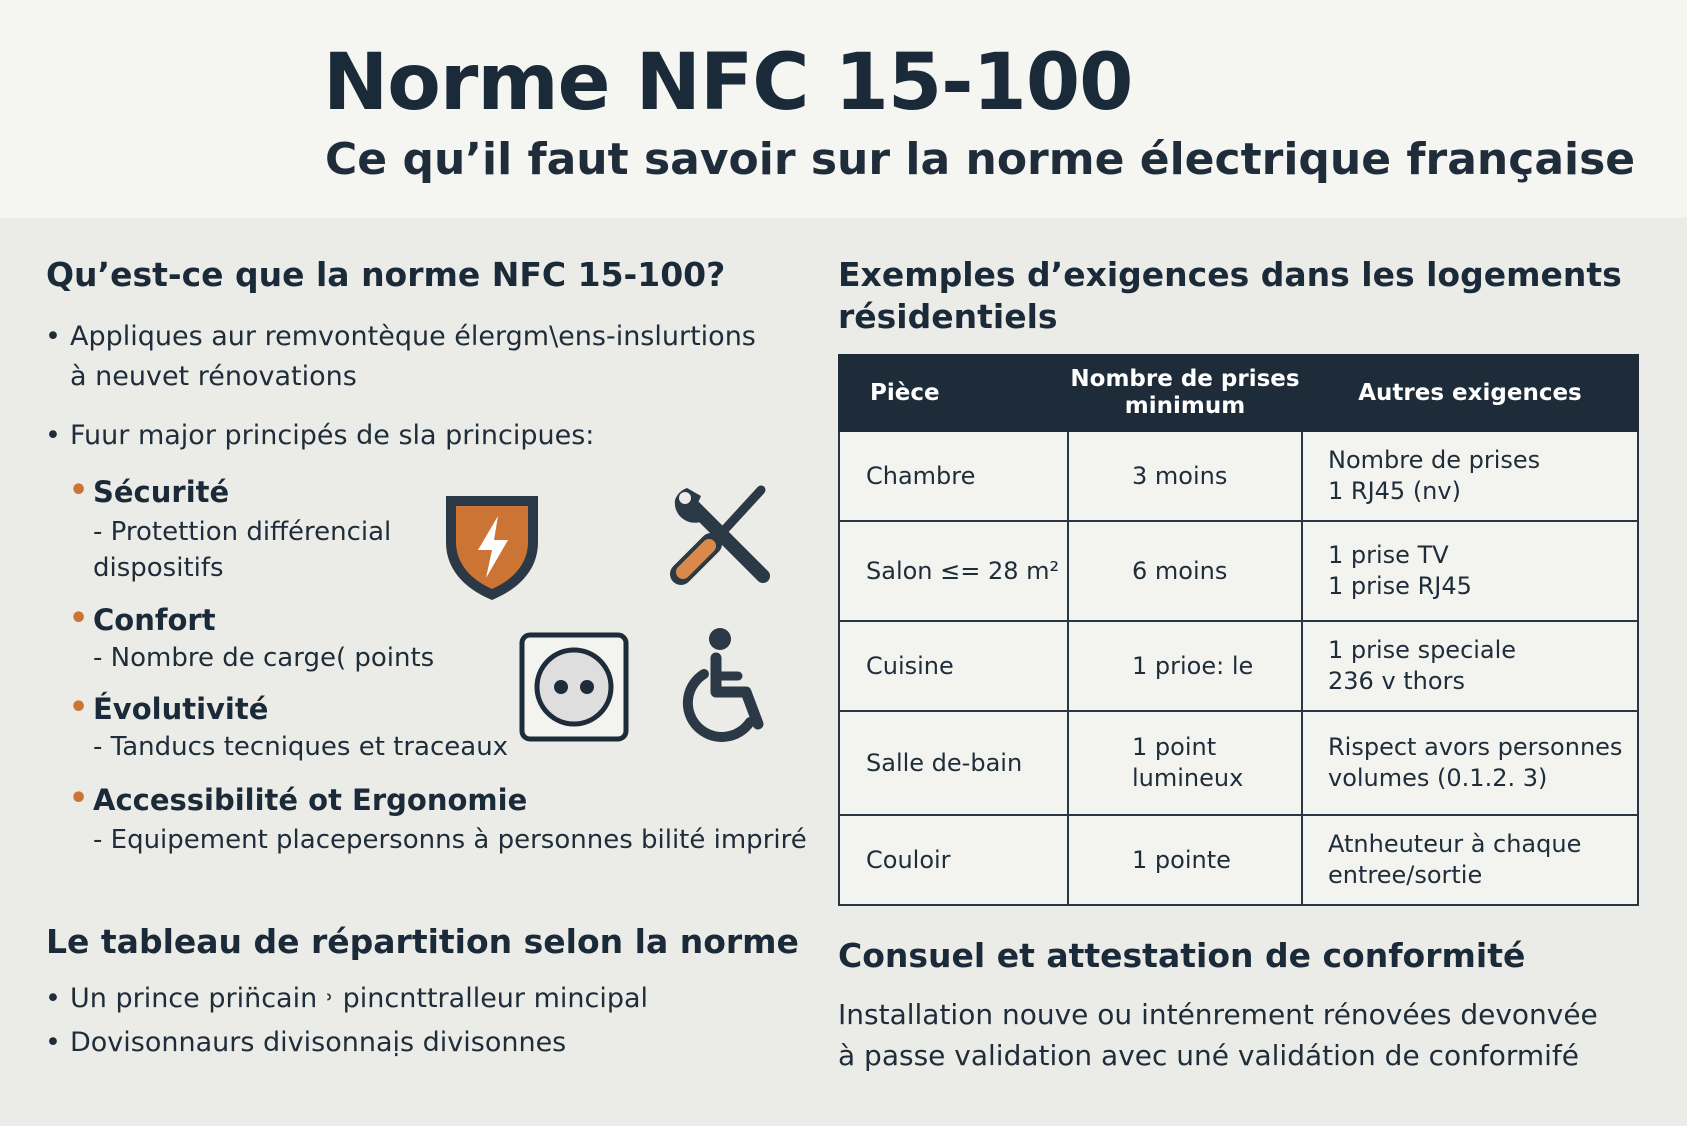 The image size is (1687, 1126). Describe the element at coordinates (1470, 476) in the screenshot. I see `table-cell: Nombre de prises 1 RJ45 (nv)` at that location.